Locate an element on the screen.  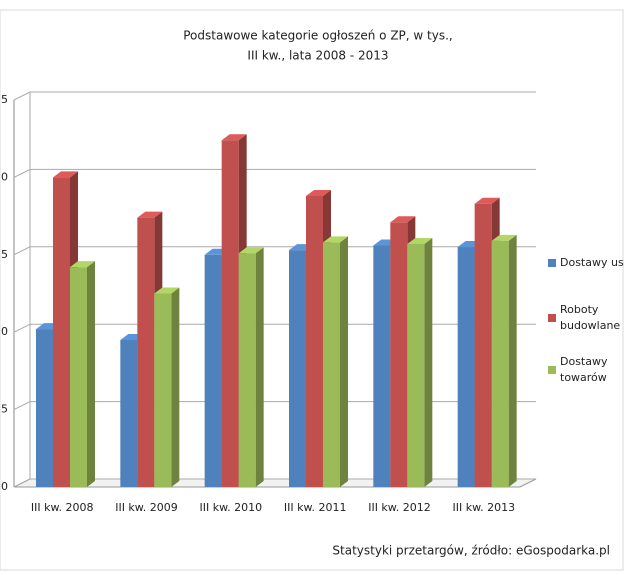
x-tick-label: III kw. 2009 is located at coordinates (146, 507).